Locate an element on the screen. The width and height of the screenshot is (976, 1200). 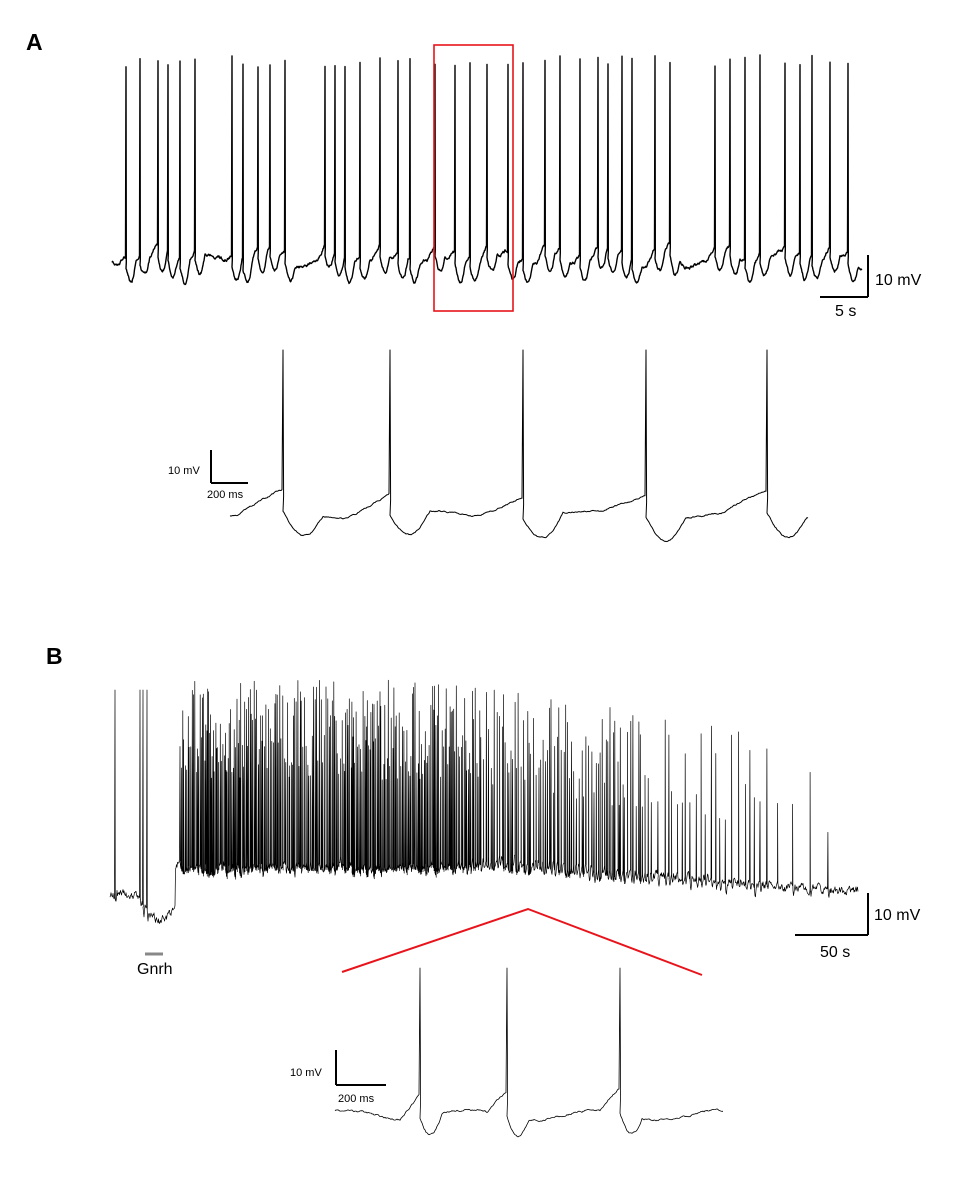
zoom-box is located at coordinates (473, 178).